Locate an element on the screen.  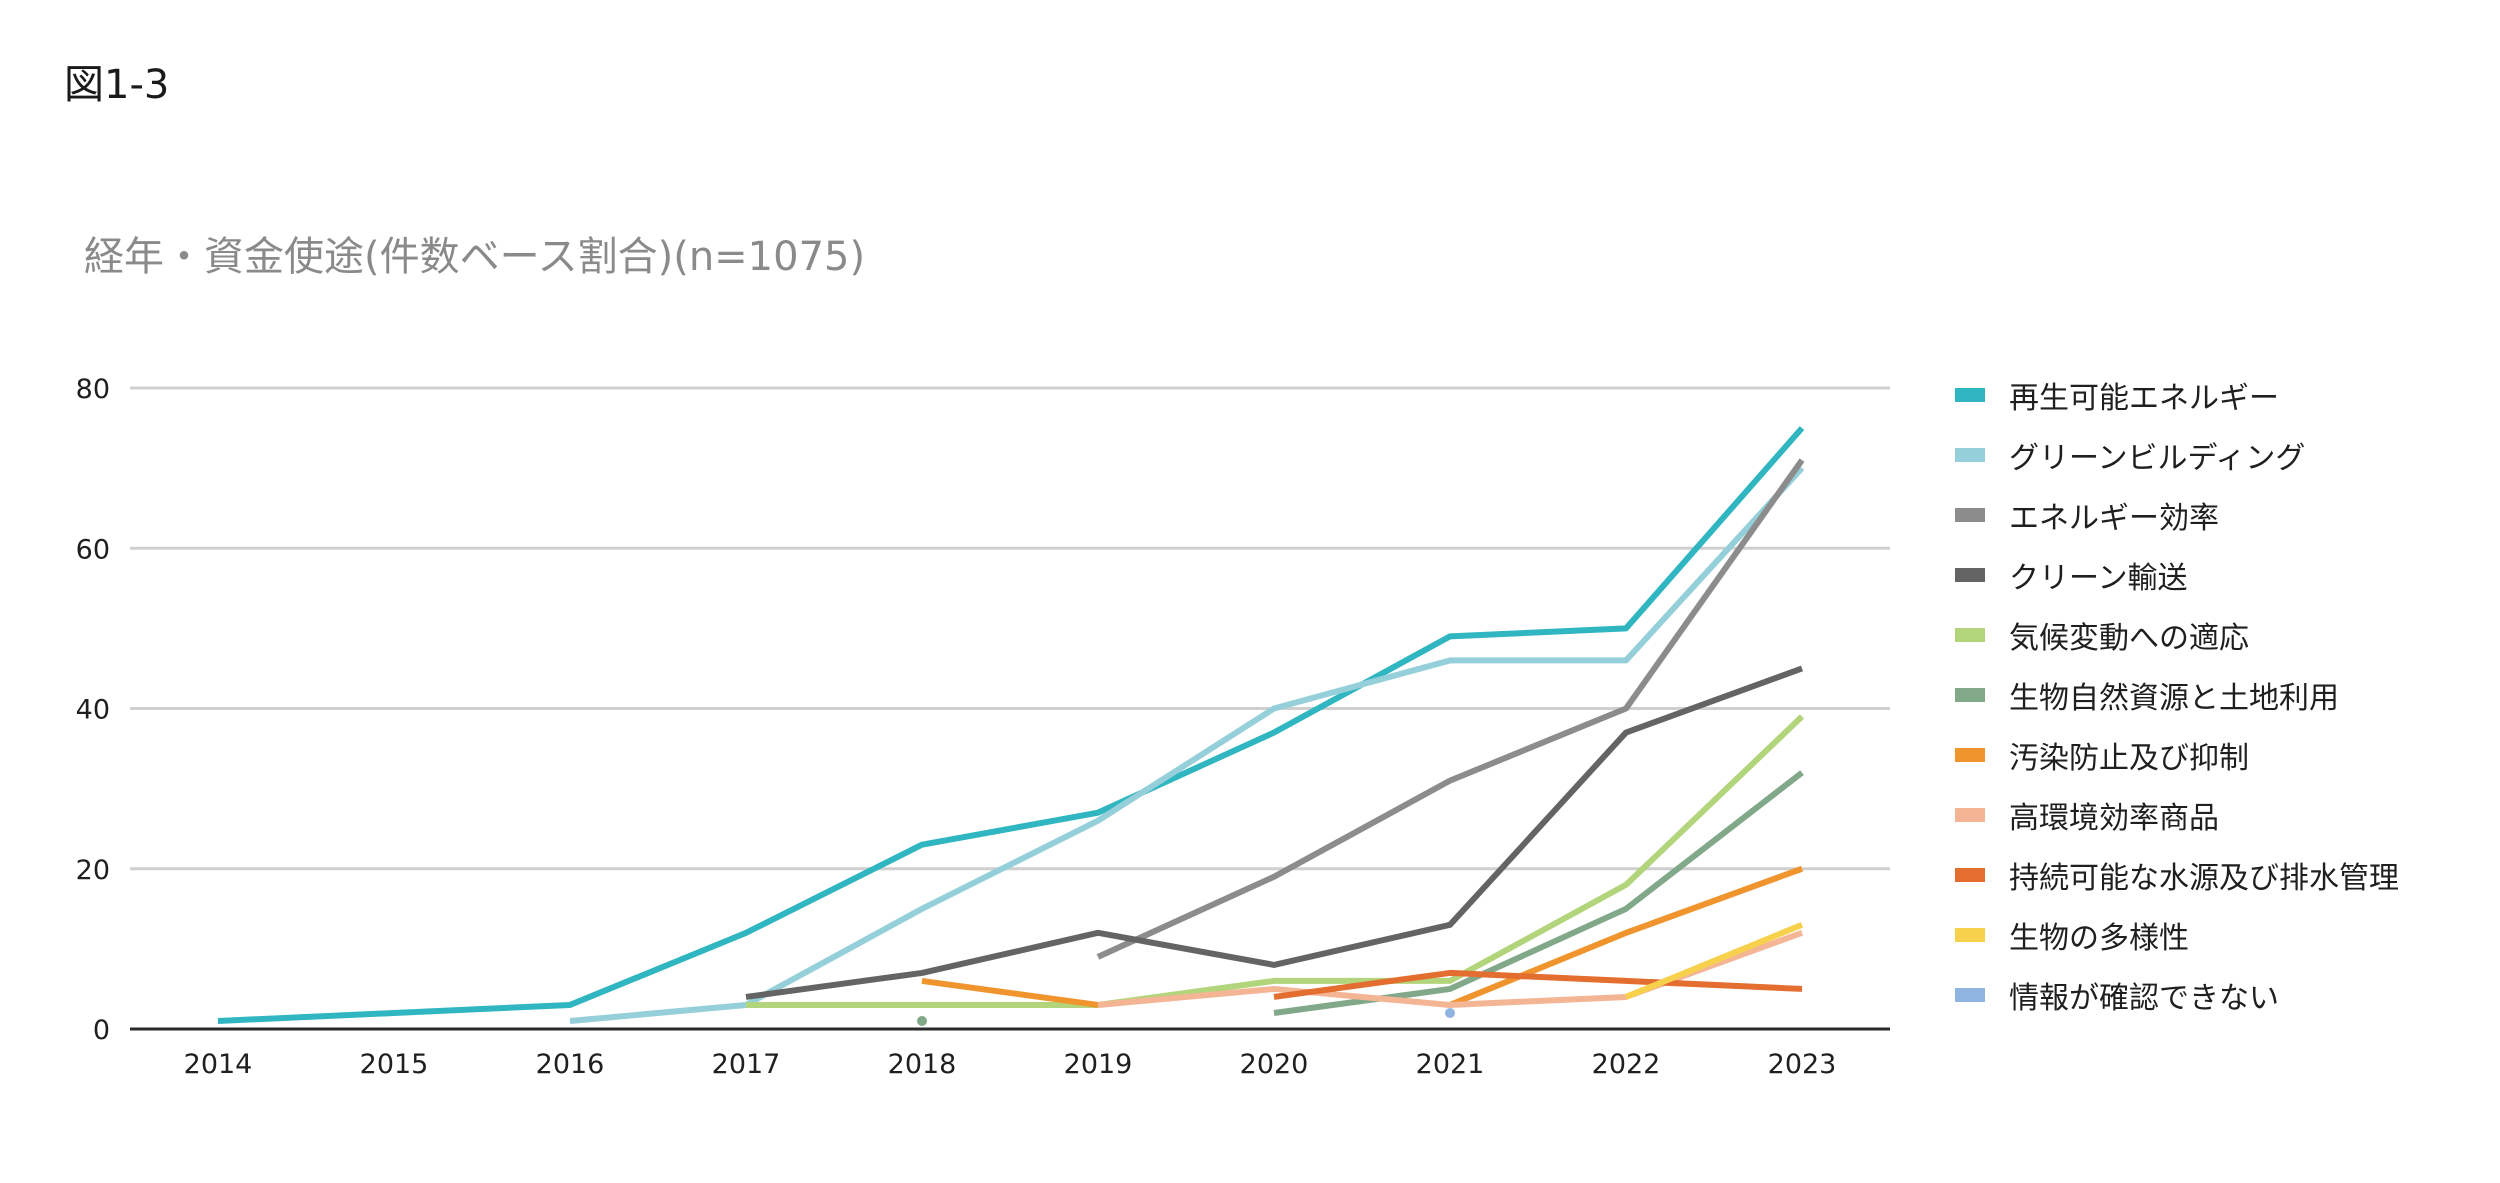
y-tick-label: 20 is located at coordinates (93, 870).